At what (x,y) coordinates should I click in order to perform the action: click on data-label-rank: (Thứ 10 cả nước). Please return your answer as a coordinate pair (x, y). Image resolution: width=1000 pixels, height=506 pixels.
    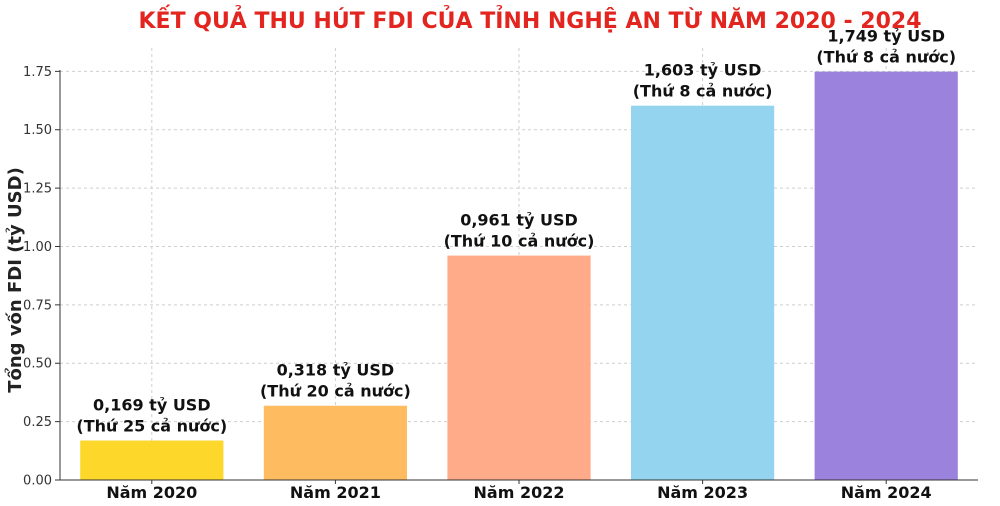
    Looking at the image, I should click on (519, 241).